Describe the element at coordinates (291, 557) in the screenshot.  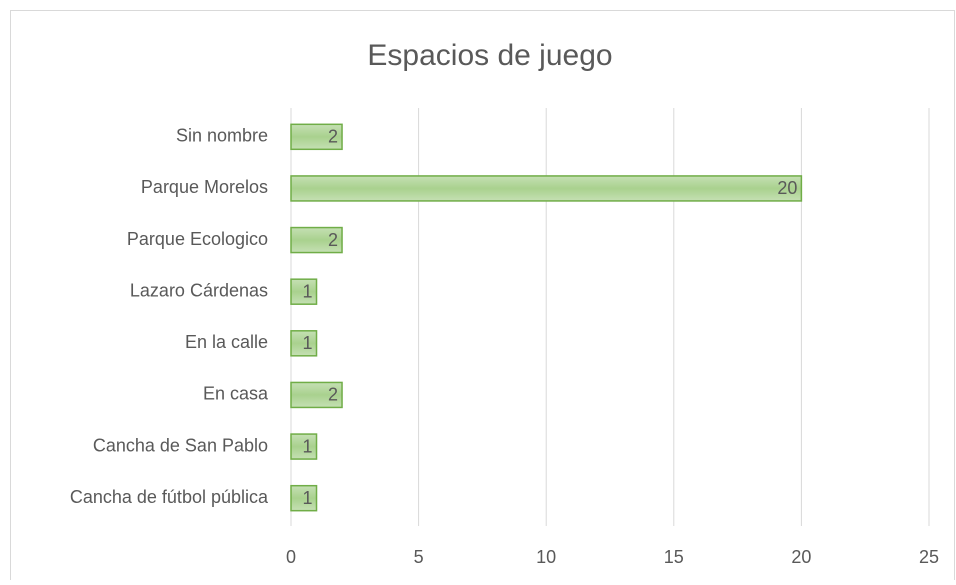
I see `x-tick-label: 0` at that location.